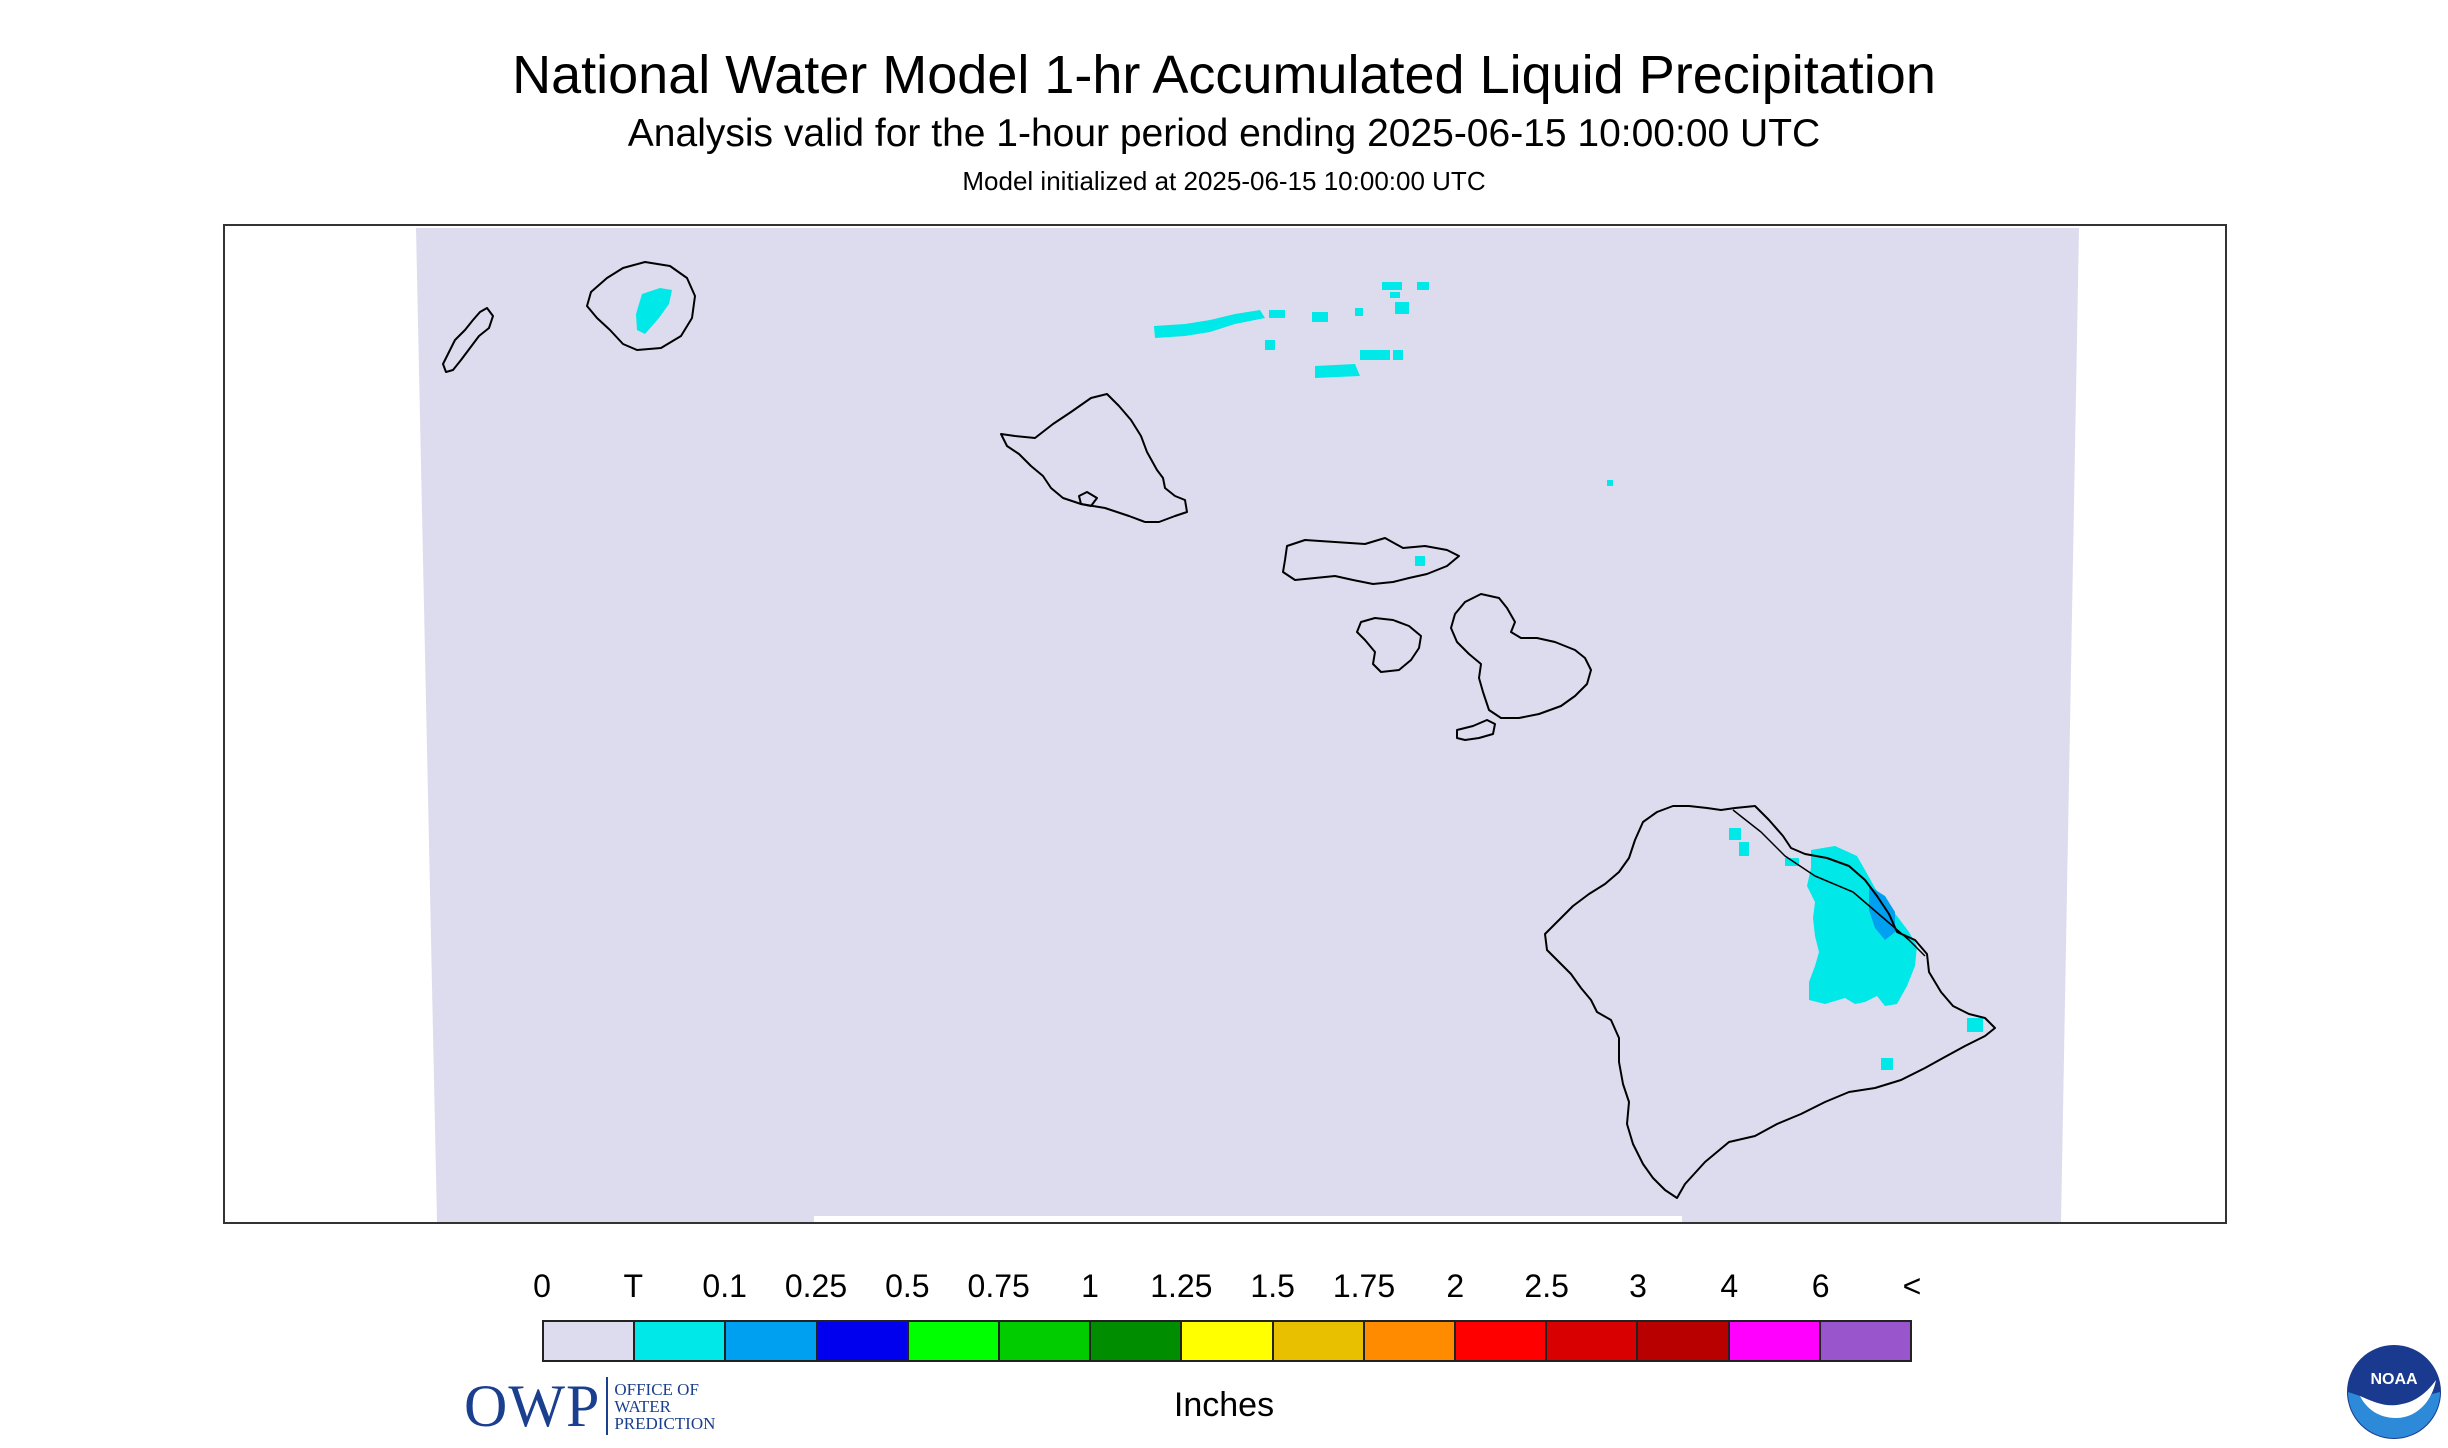 The width and height of the screenshot is (2448, 1448). Describe the element at coordinates (1272, 1286) in the screenshot. I see `legend-tick-label: 1.5` at that location.